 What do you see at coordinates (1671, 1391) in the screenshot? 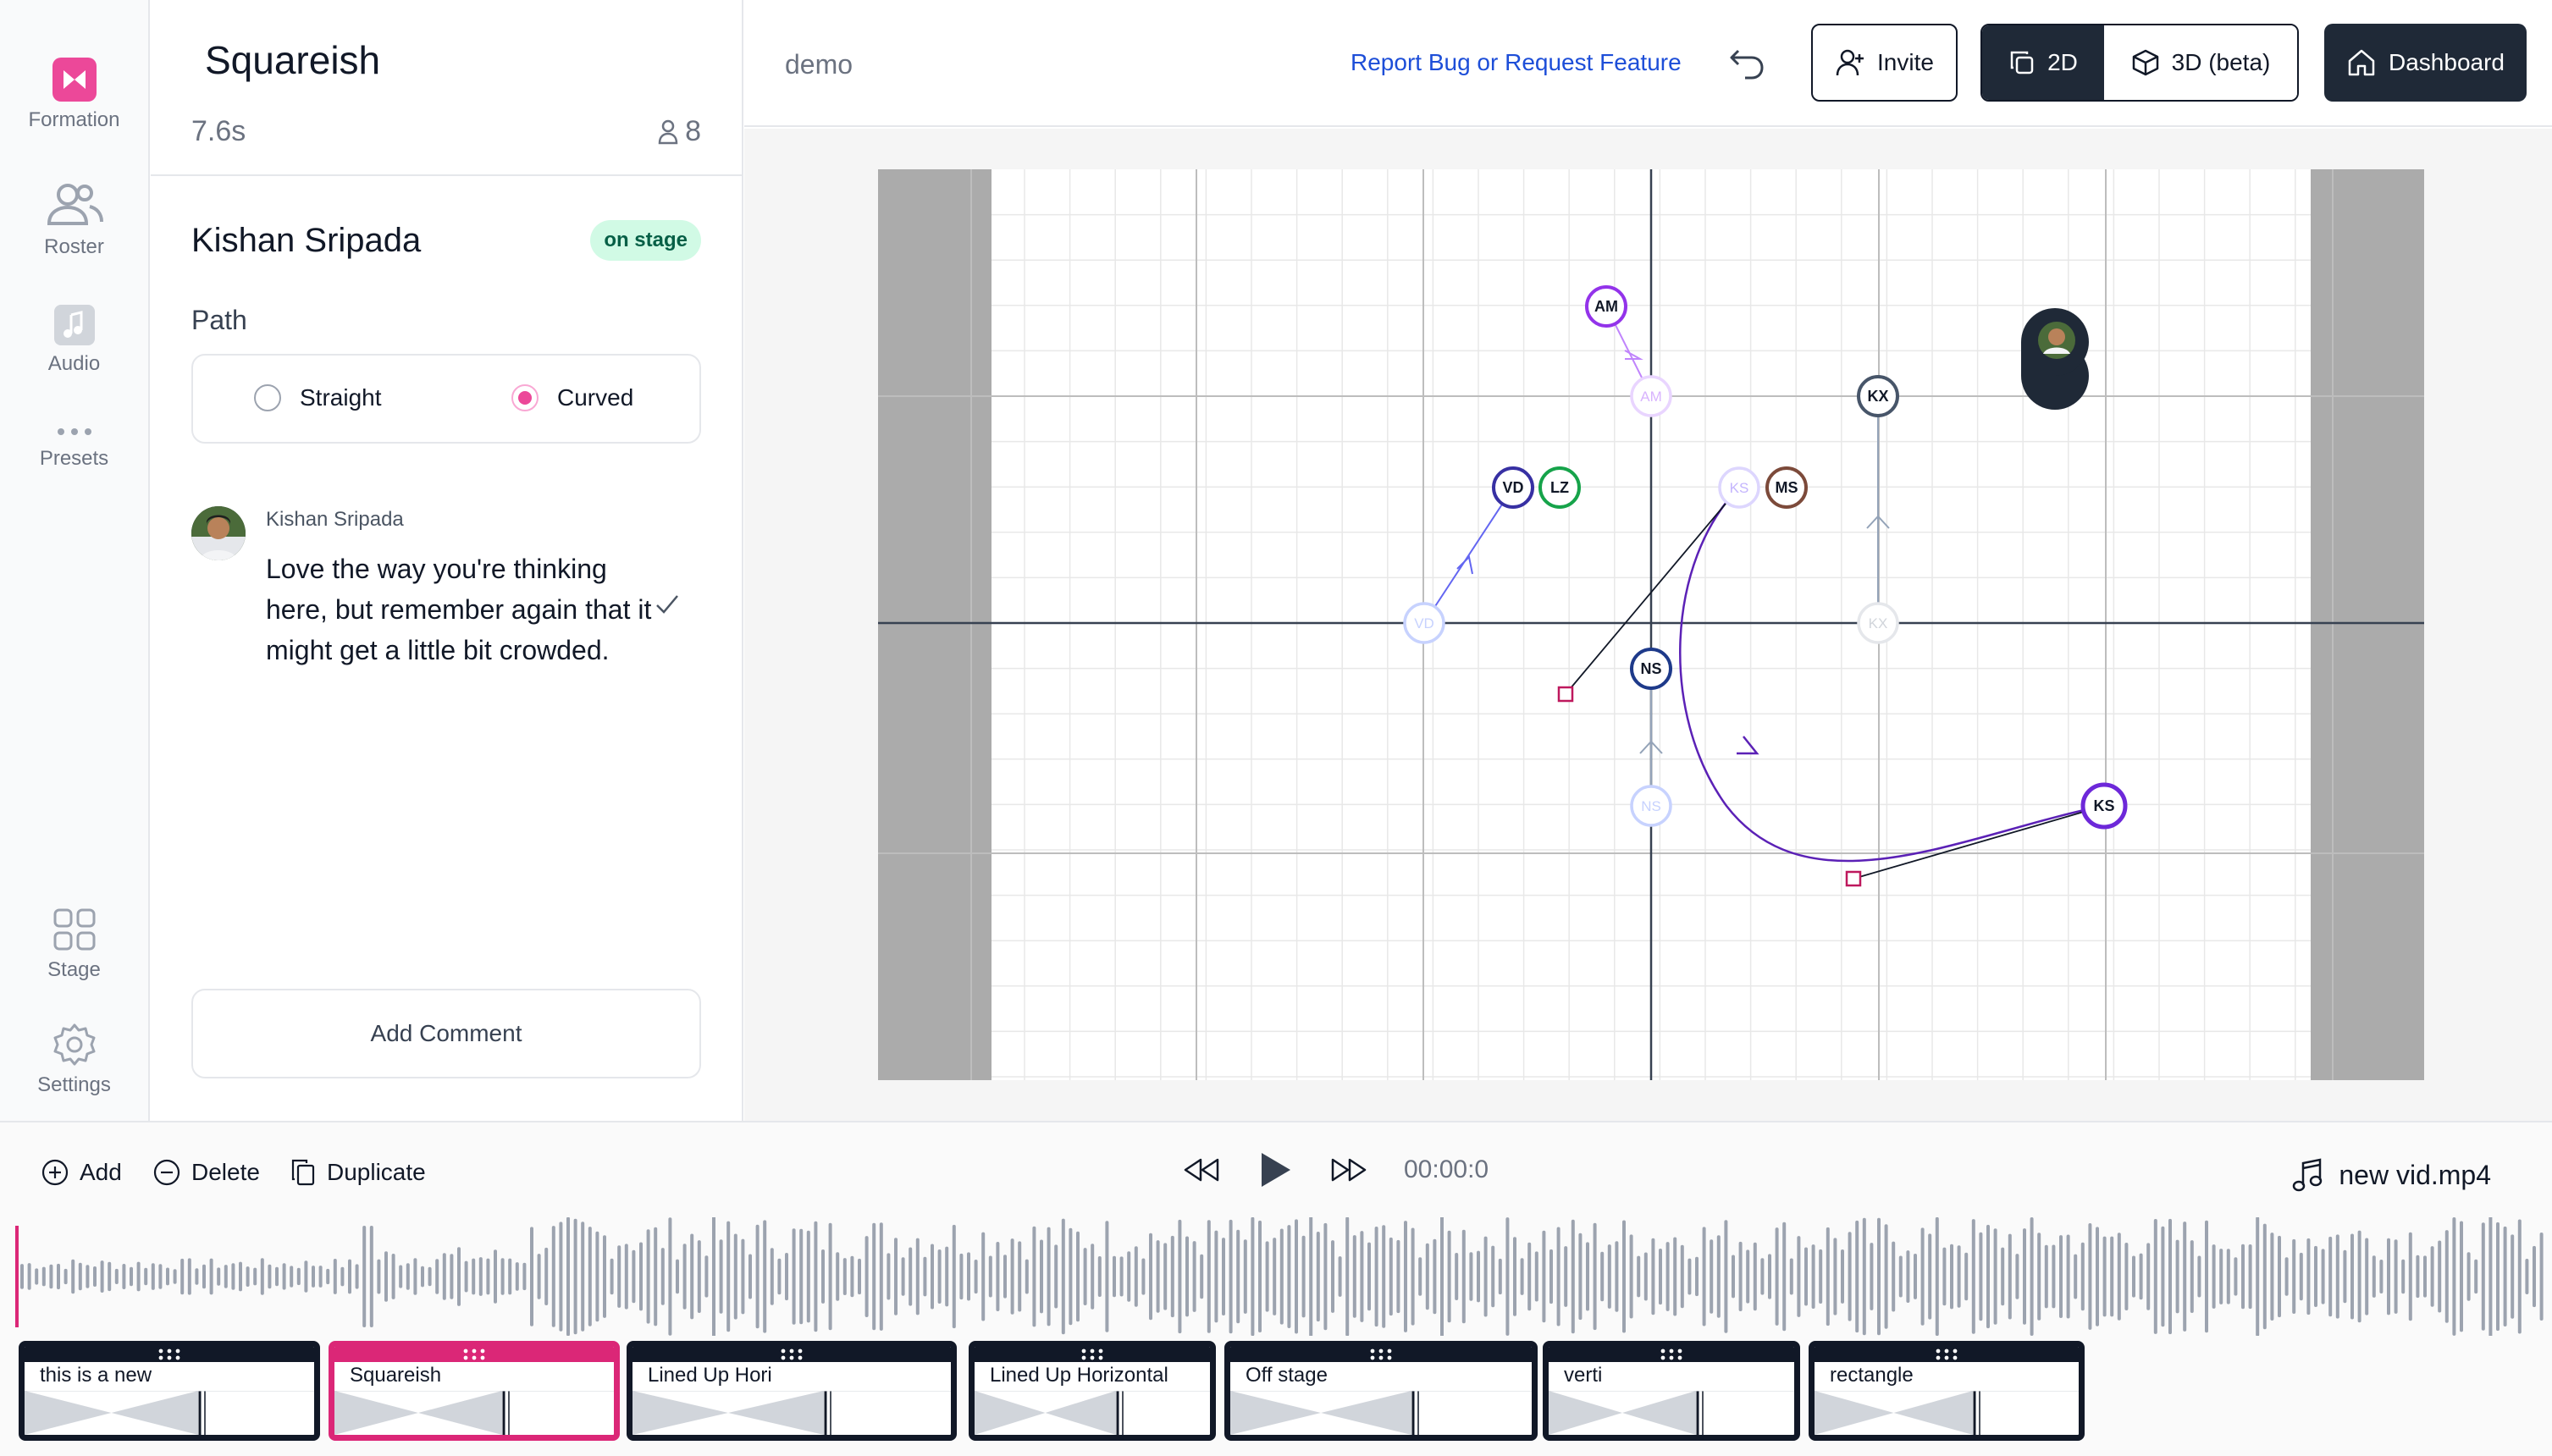
I see `formation-card: verti` at bounding box center [1671, 1391].